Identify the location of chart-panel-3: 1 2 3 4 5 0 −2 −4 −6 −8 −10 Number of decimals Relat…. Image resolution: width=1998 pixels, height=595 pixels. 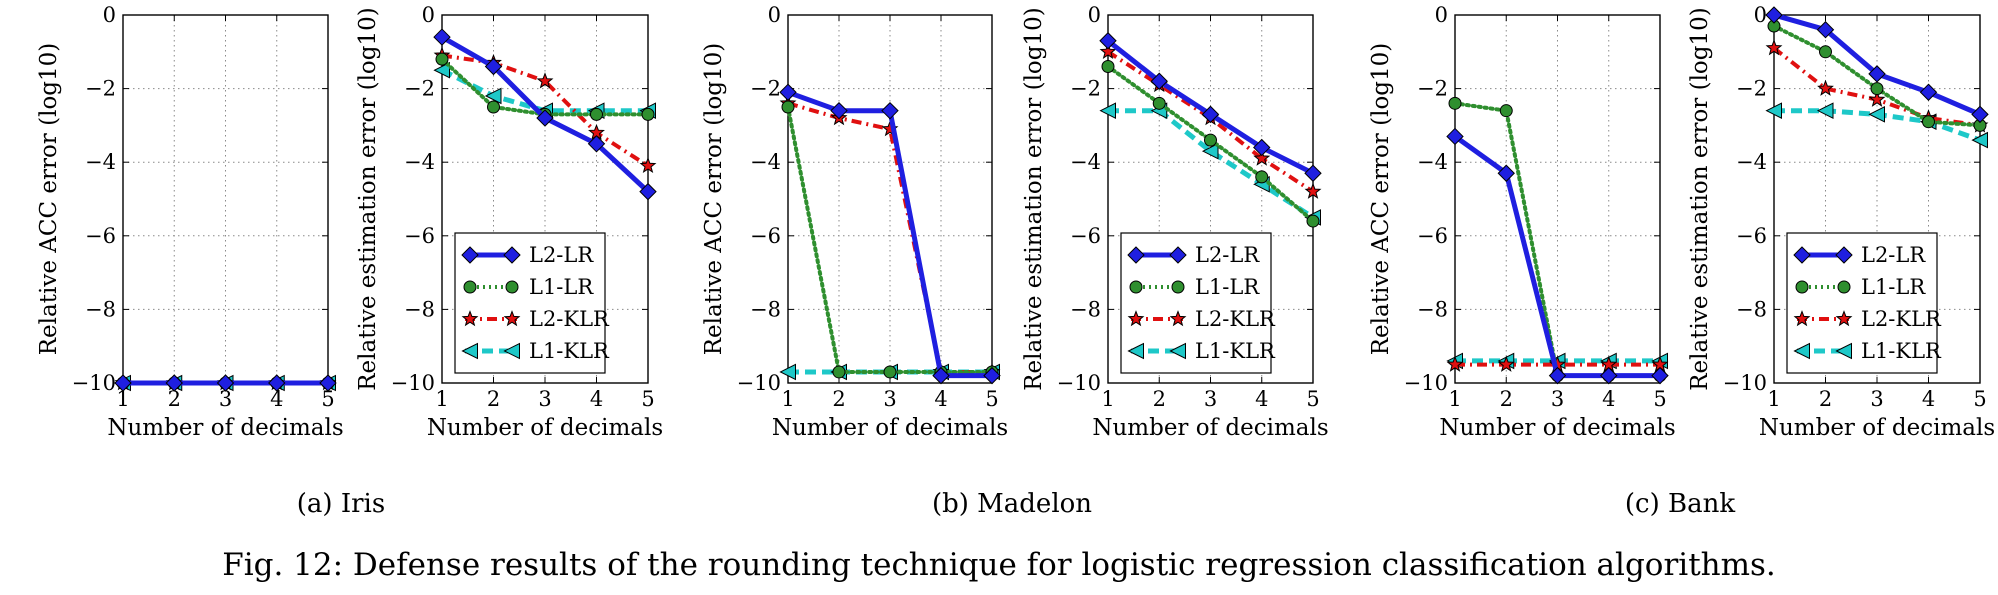
(854, 222).